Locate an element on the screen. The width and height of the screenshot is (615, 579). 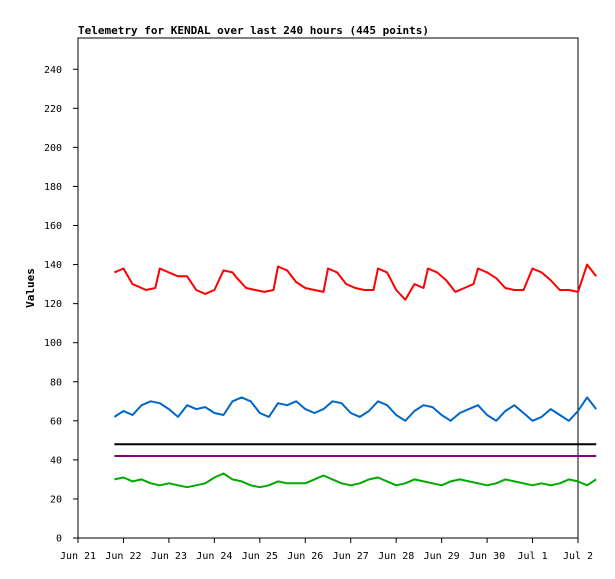
y-tick-label: 220 is located at coordinates (53, 109).